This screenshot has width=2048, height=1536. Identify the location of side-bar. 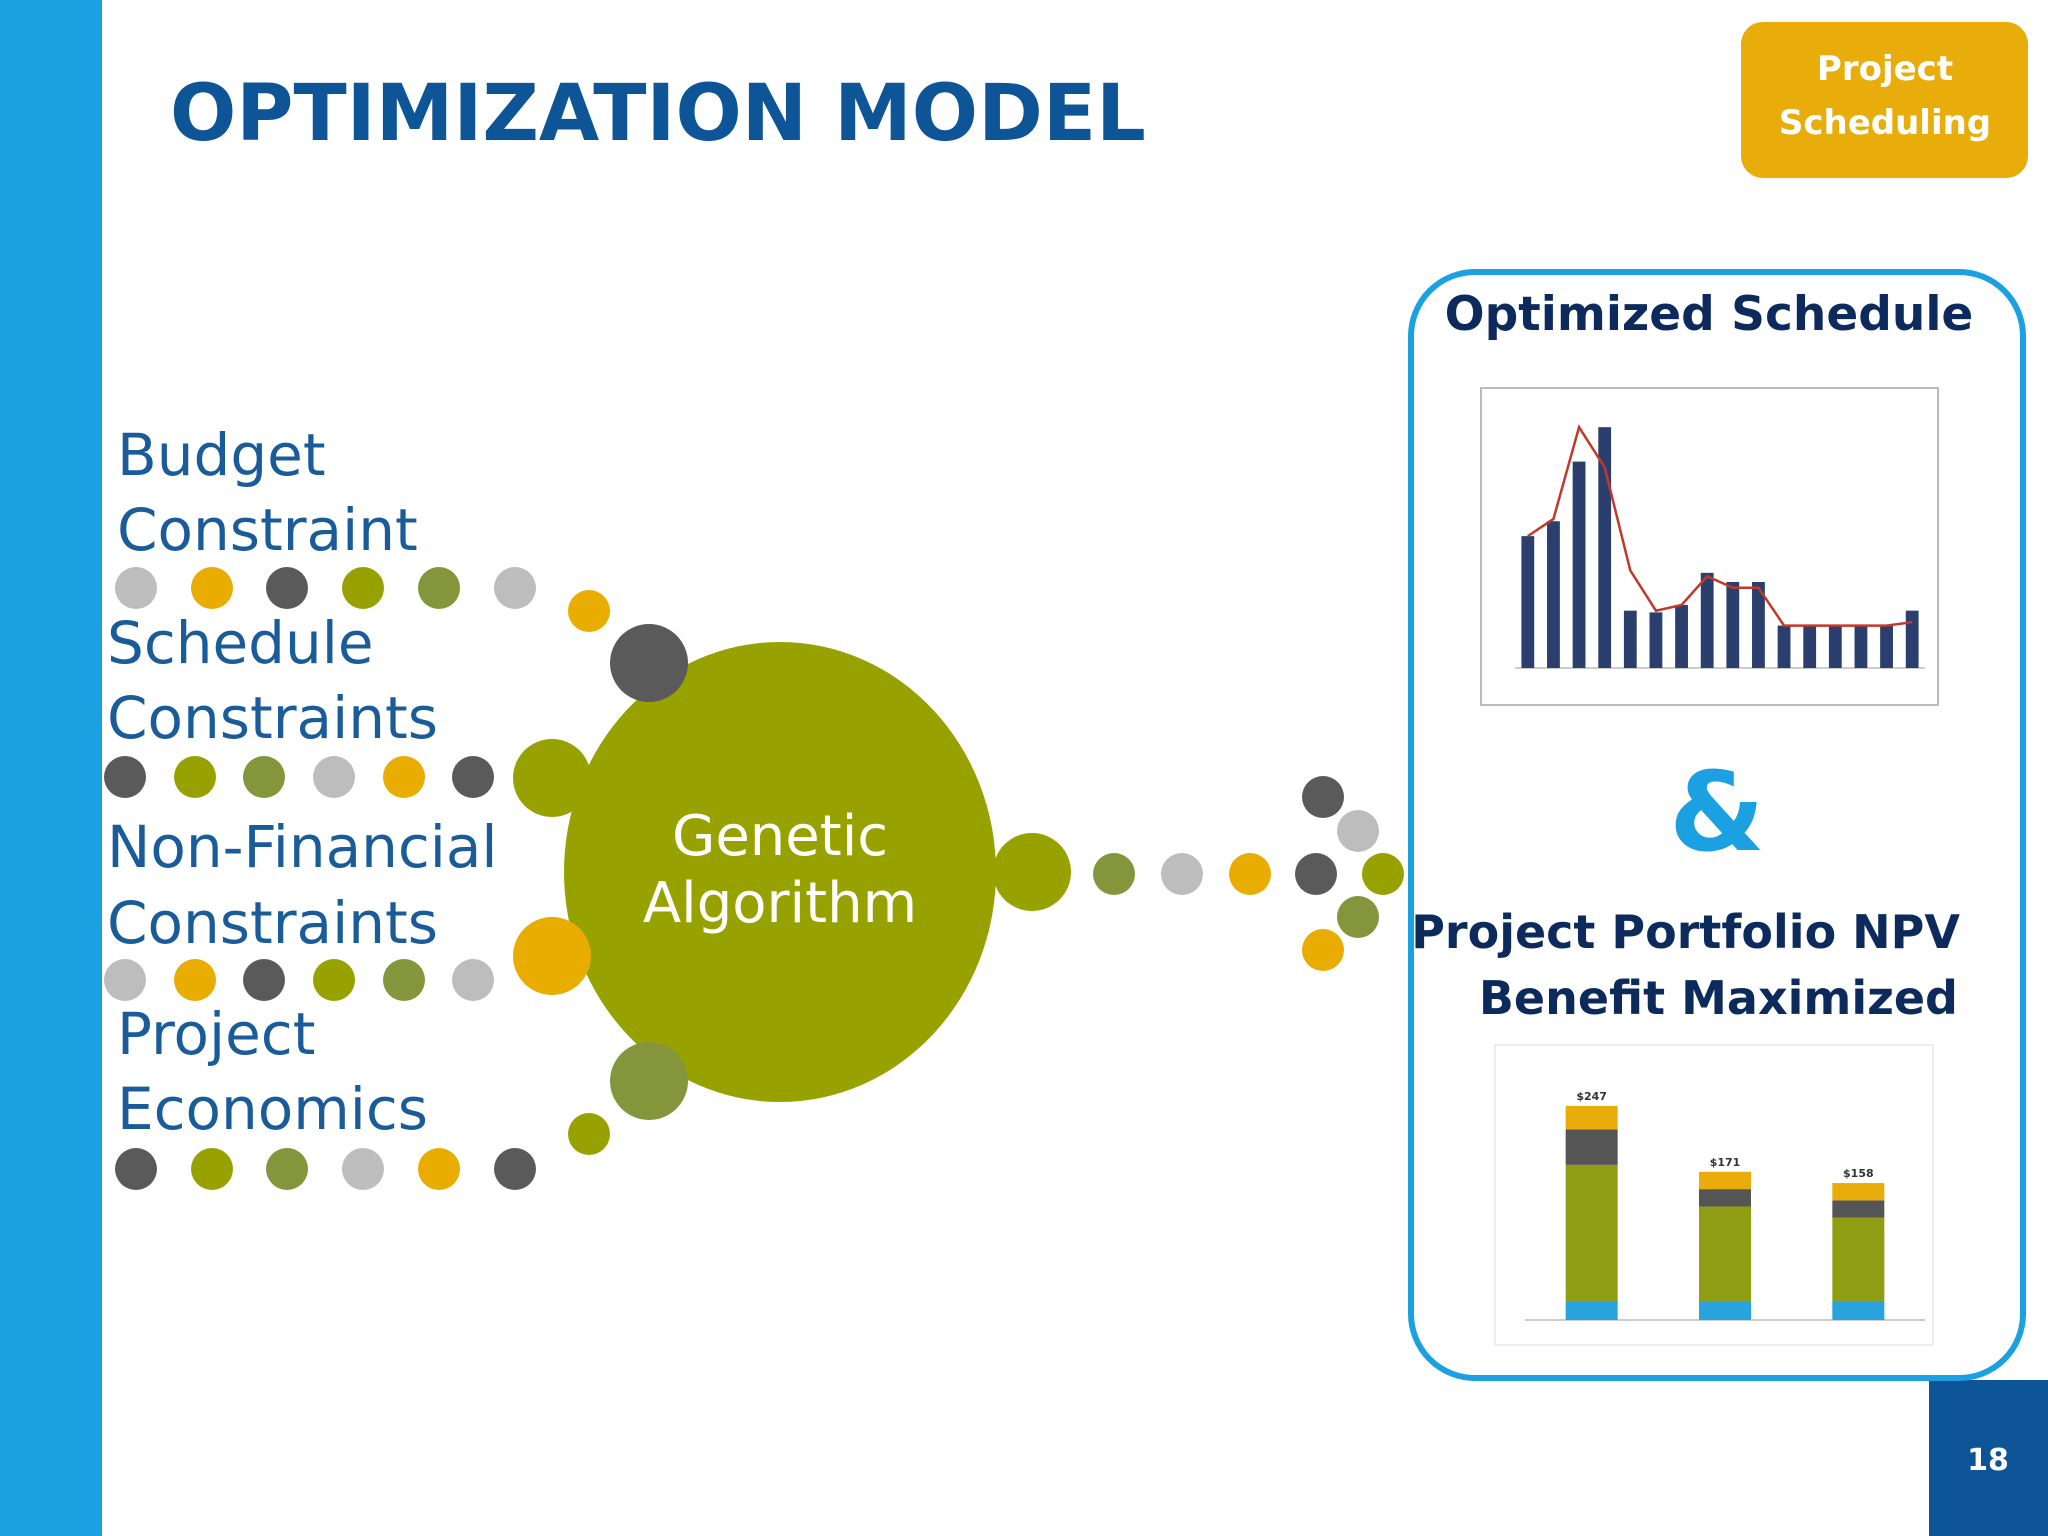
(51, 768).